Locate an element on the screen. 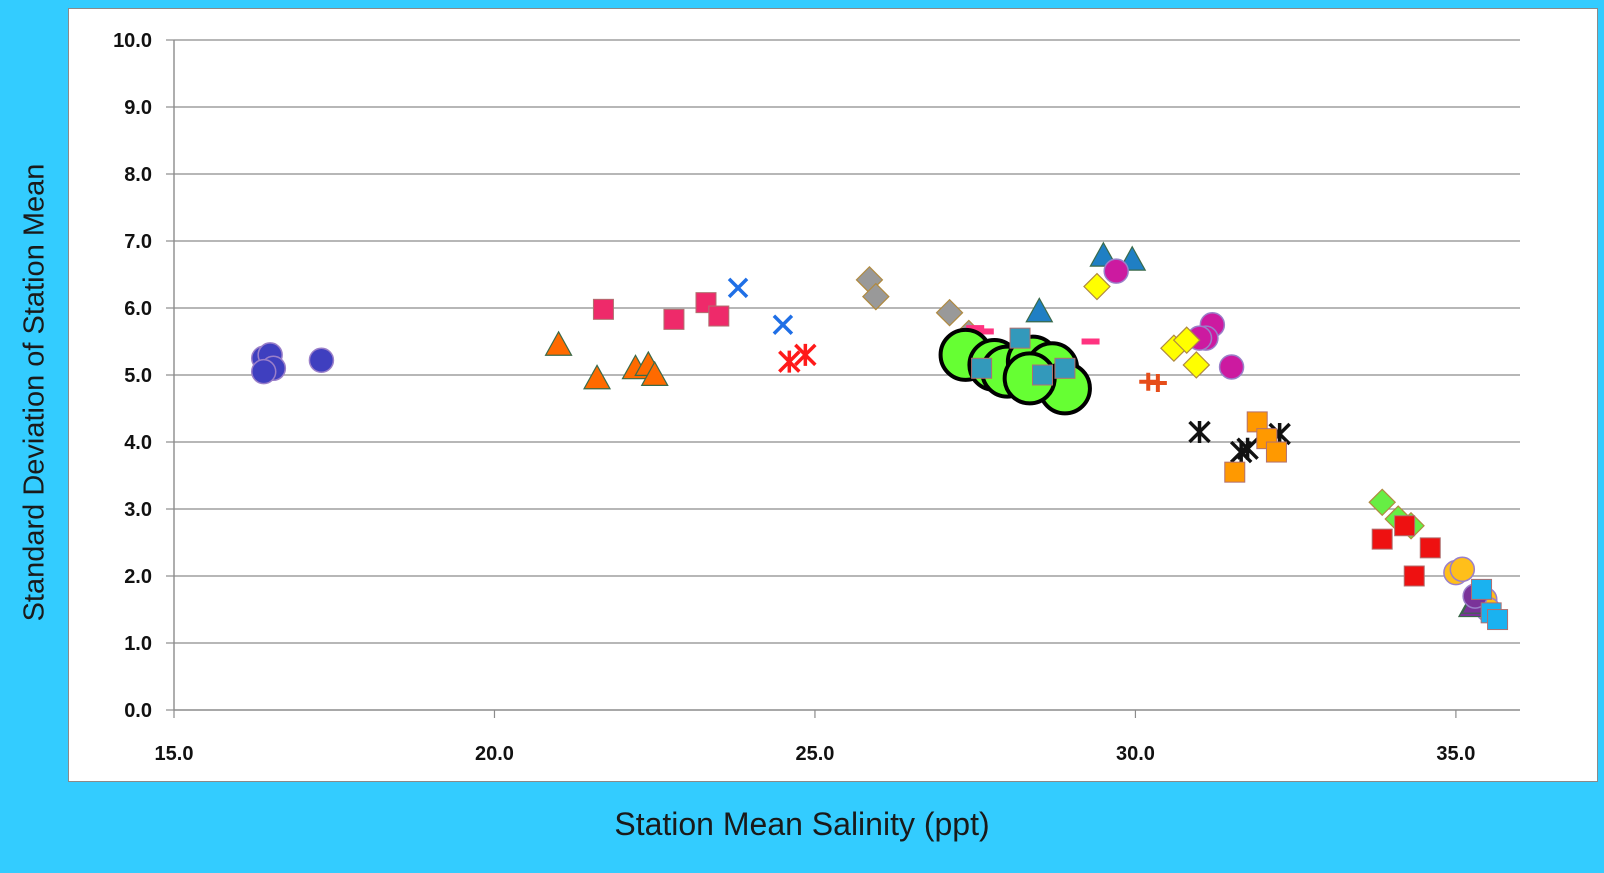 The height and width of the screenshot is (873, 1604). y-tick-label: 8.0 is located at coordinates (138, 175).